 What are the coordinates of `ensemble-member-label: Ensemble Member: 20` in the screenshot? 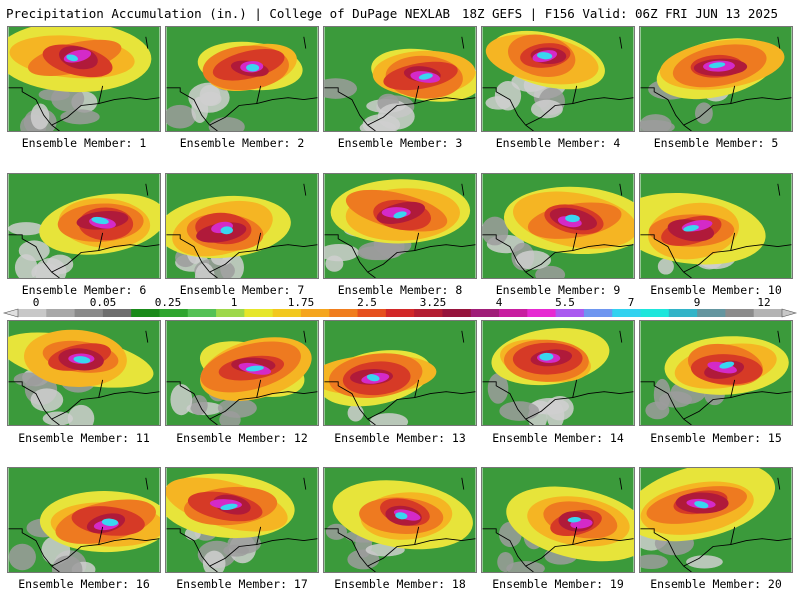 It's located at (716, 584).